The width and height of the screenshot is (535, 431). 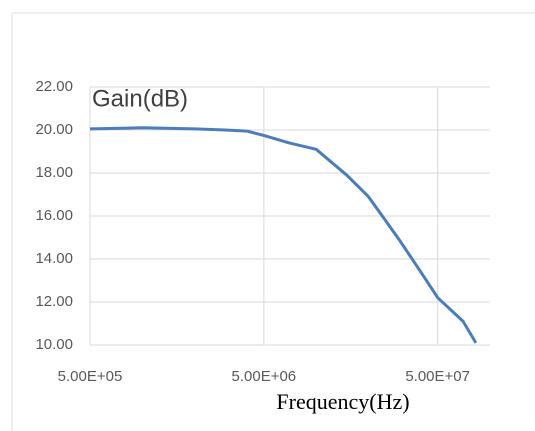 What do you see at coordinates (437, 376) in the screenshot?
I see `x-tick-label: 5.00E+07` at bounding box center [437, 376].